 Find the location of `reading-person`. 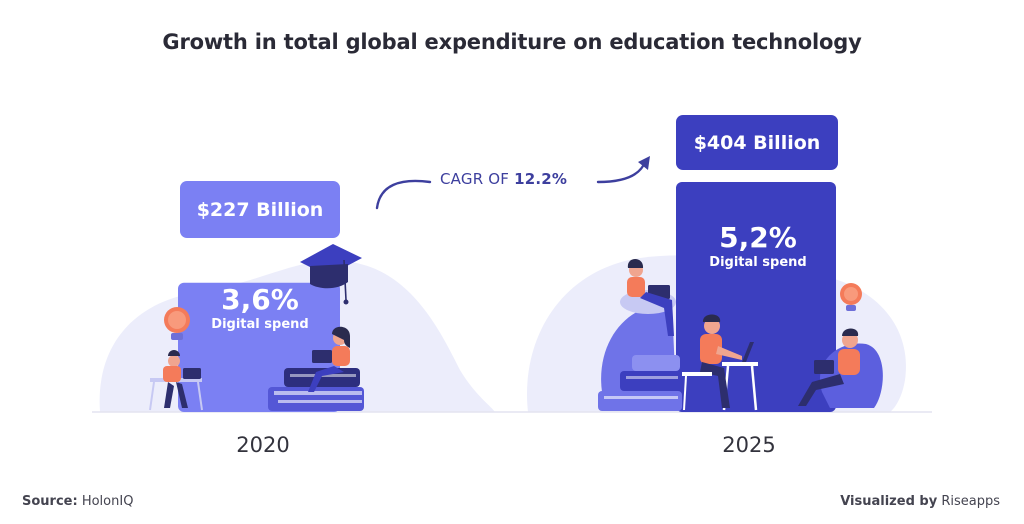

reading-person is located at coordinates (329, 359).